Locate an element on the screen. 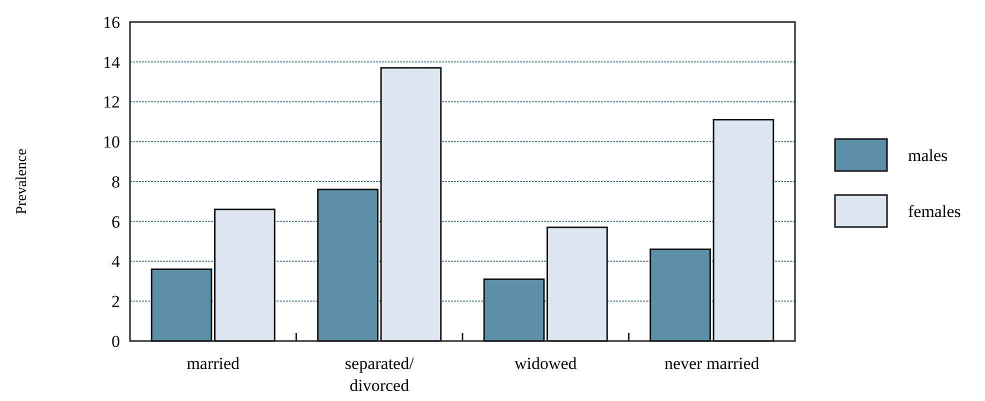 This screenshot has height=401, width=985. y-tick-label: 8 is located at coordinates (116, 182).